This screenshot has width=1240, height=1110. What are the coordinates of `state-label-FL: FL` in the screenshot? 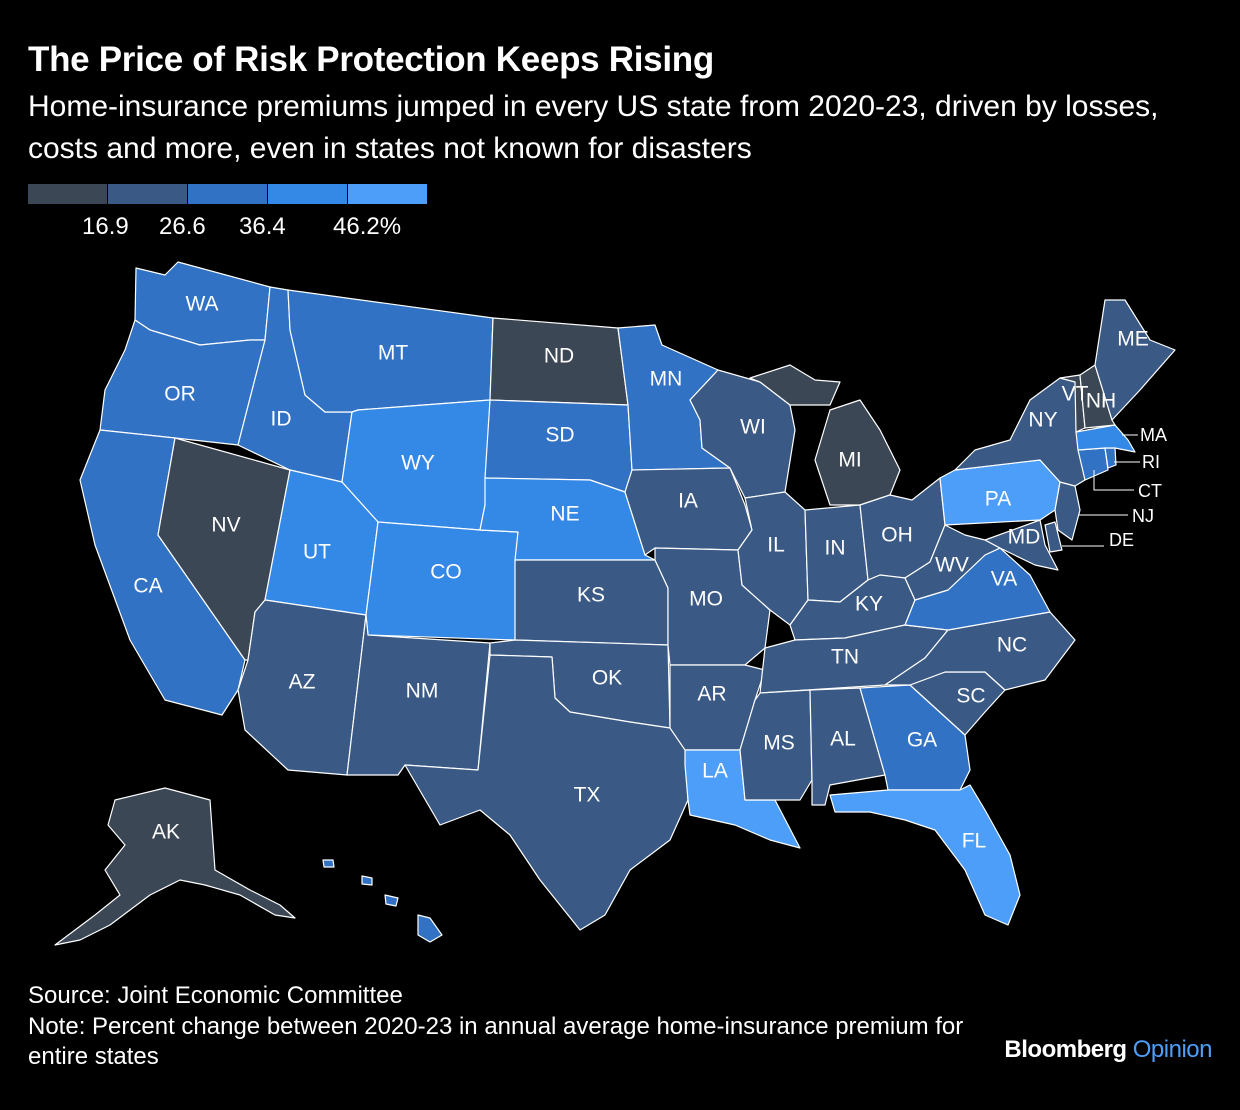 It's located at (974, 841).